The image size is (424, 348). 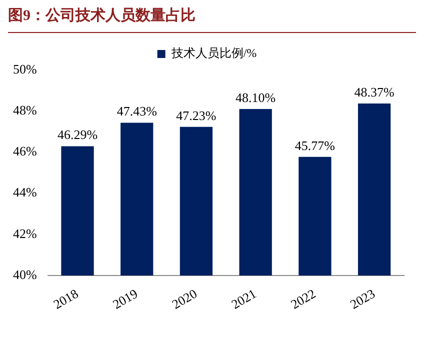 I want to click on x-tick-label: 2018, so click(x=65, y=299).